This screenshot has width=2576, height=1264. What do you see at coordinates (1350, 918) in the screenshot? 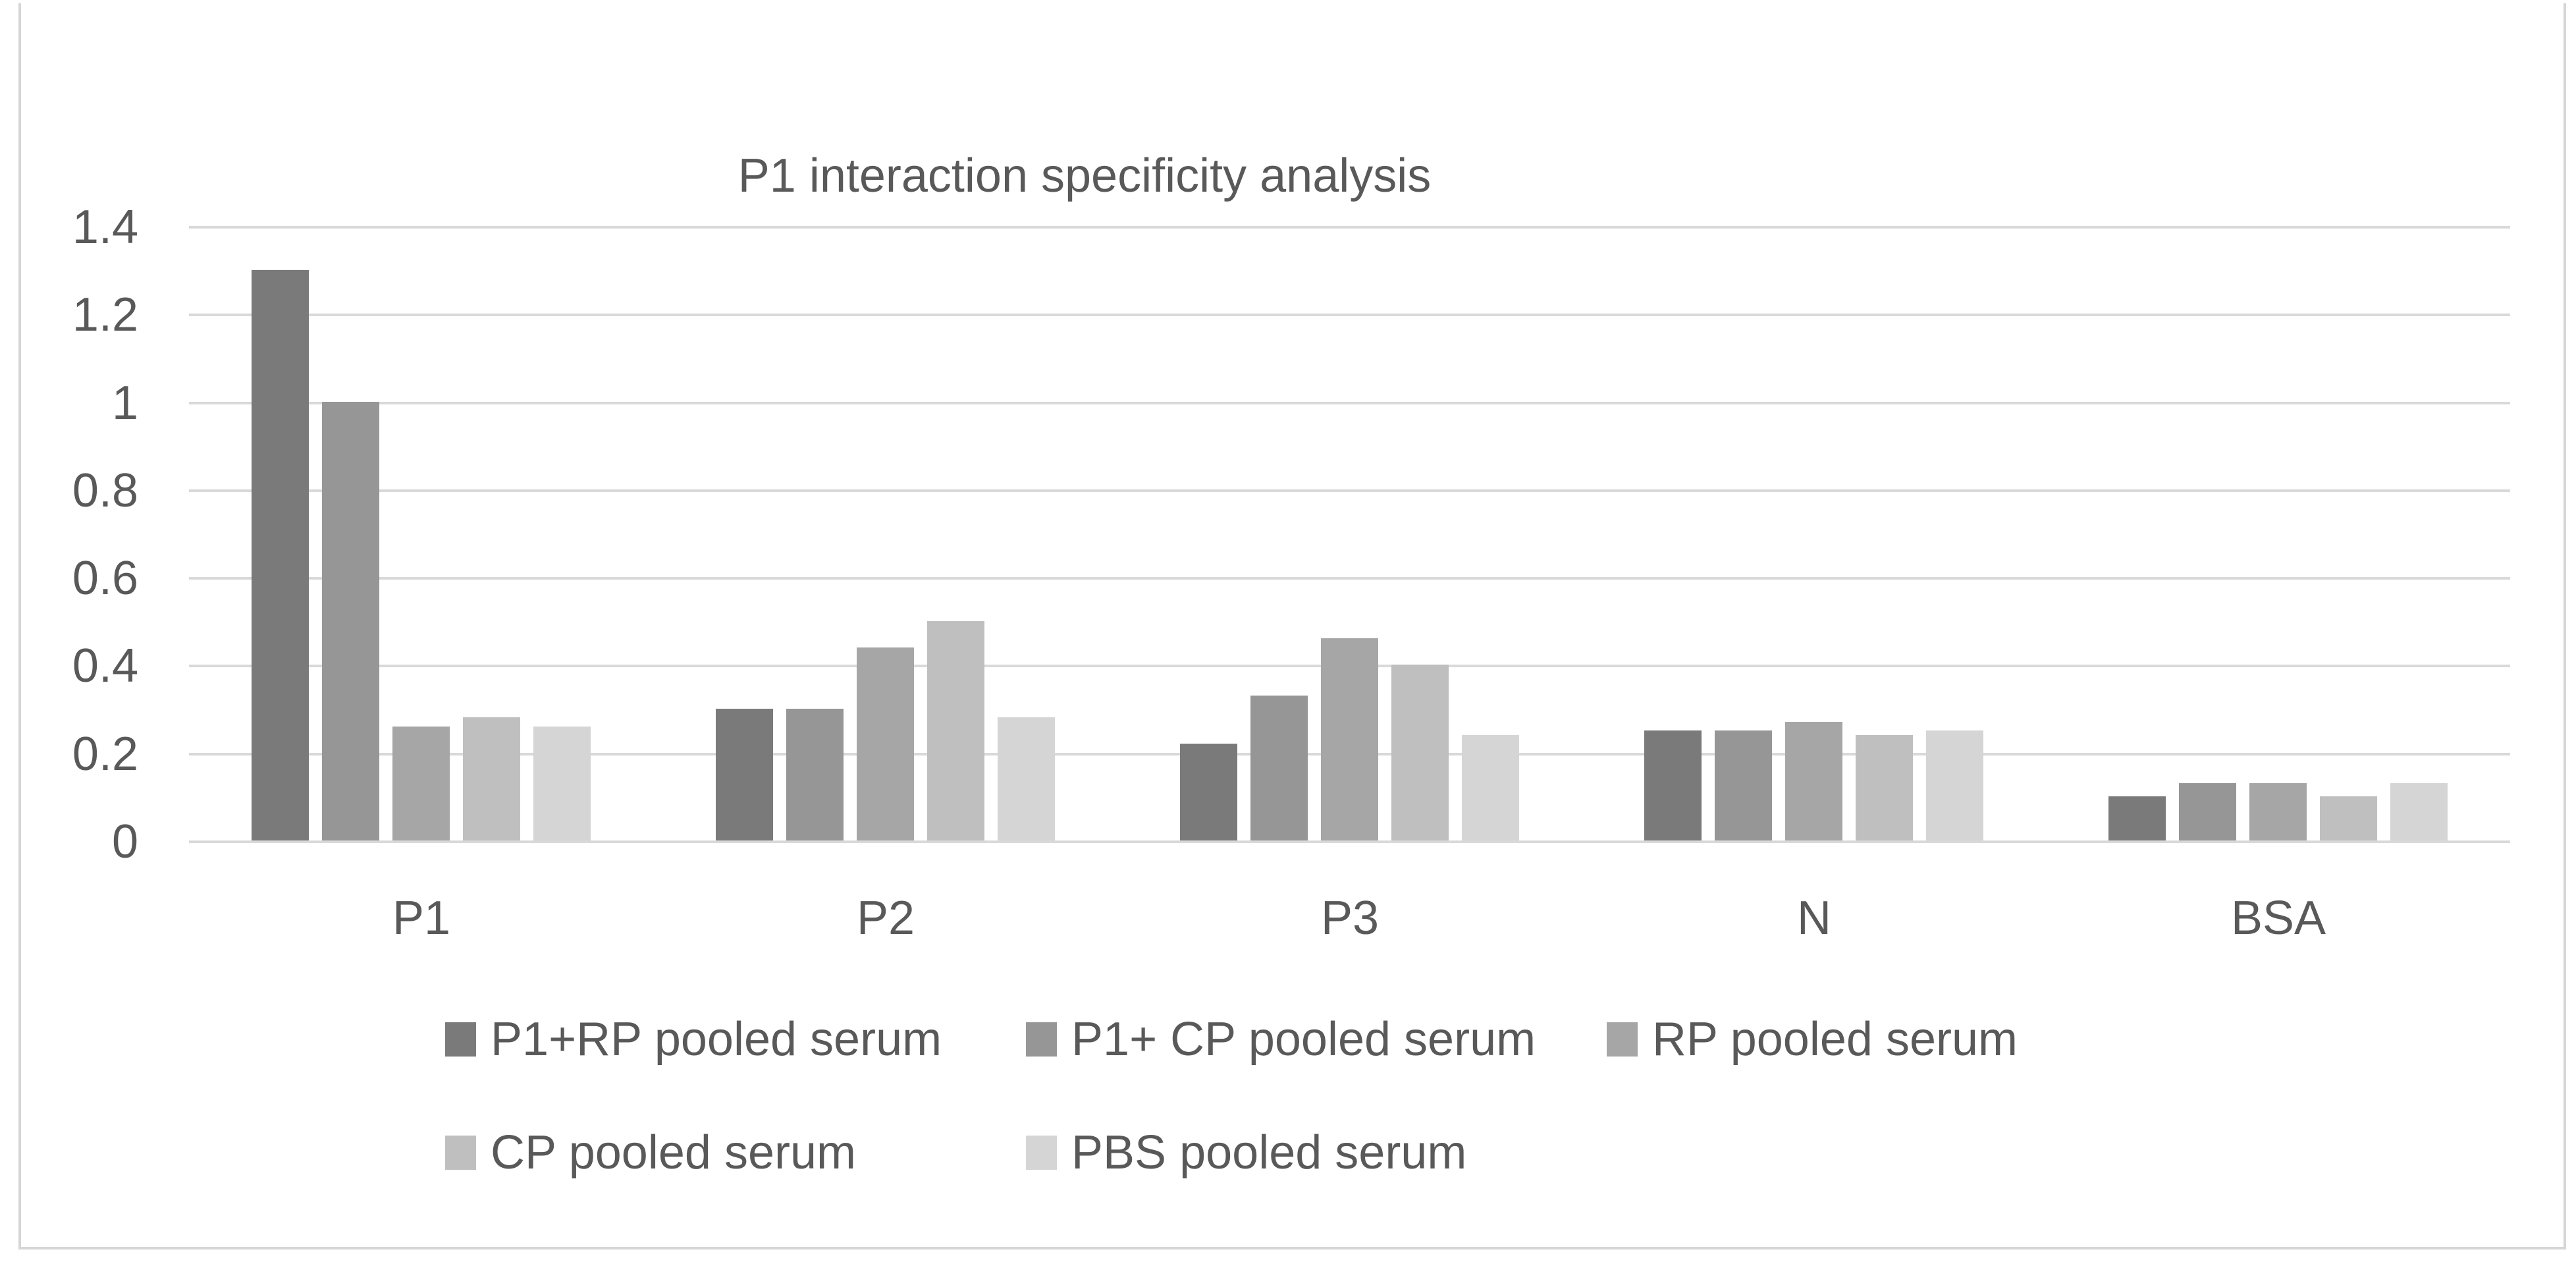
I see `category-label: P3` at bounding box center [1350, 918].